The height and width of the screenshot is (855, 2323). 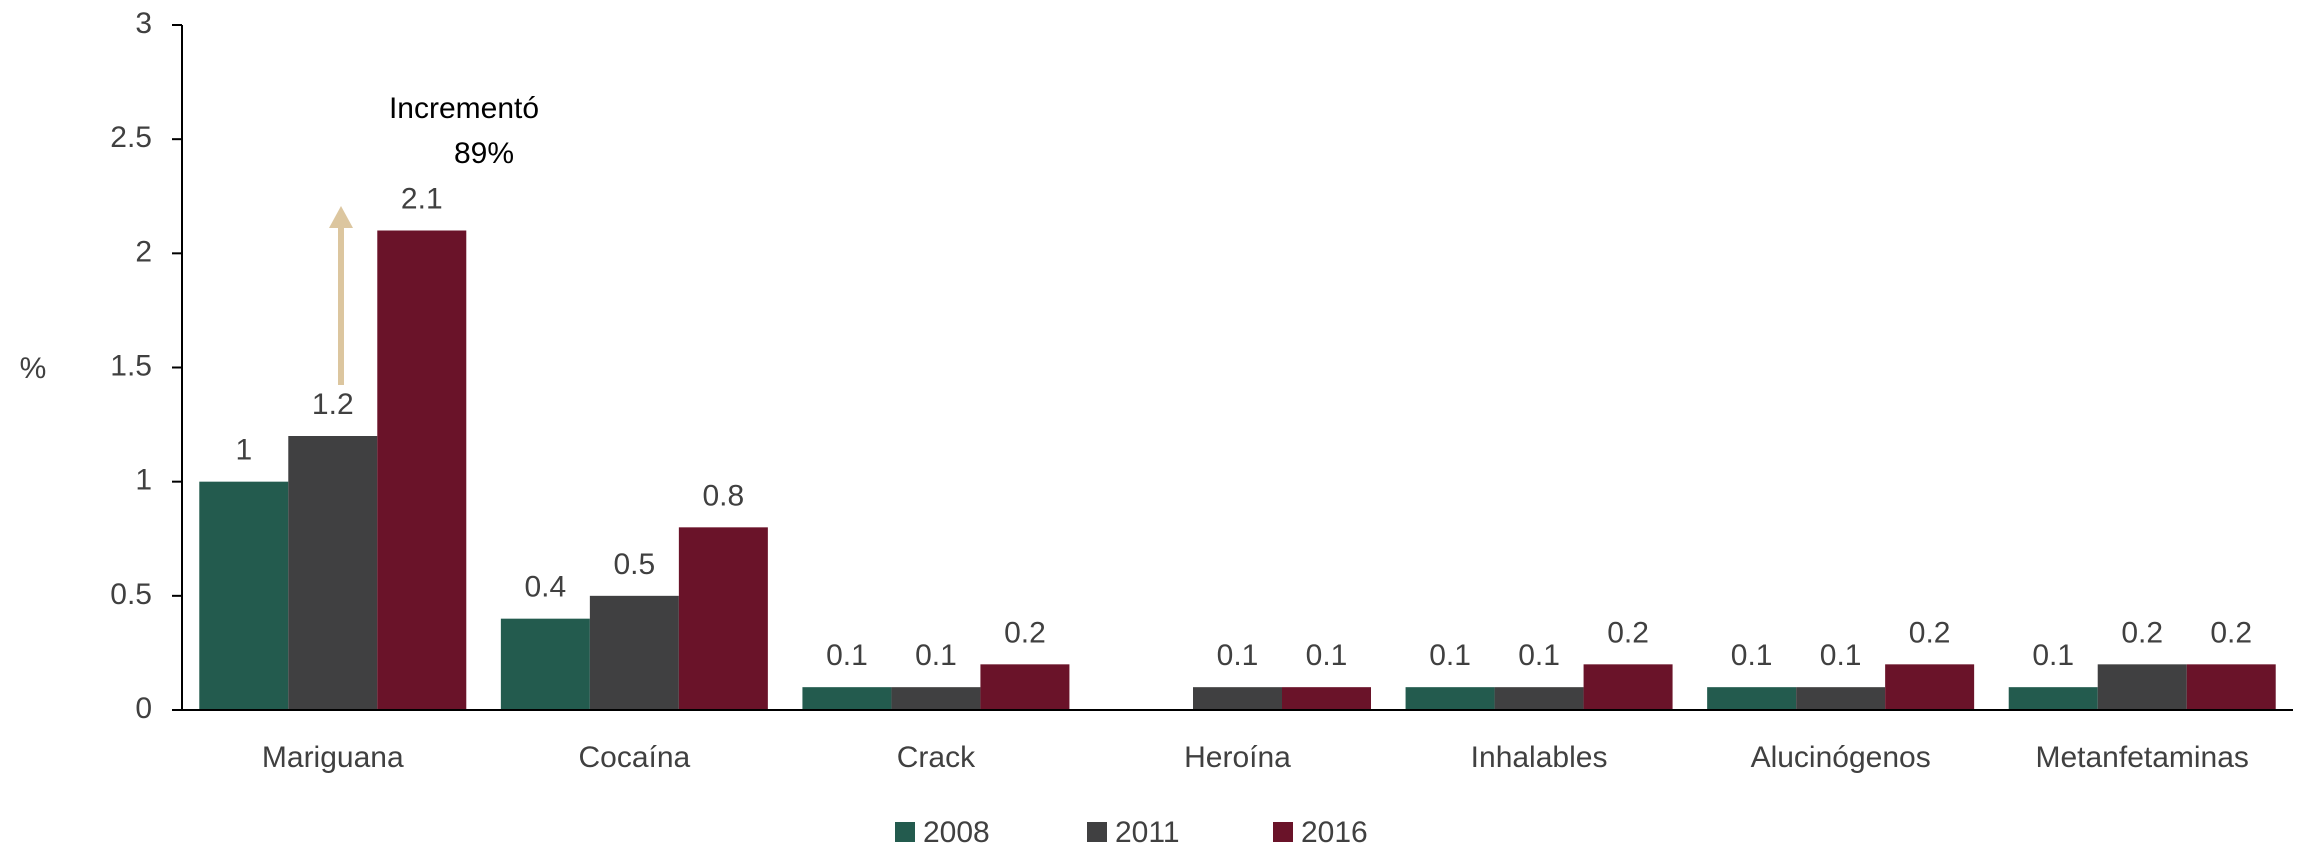 I want to click on y-tick-label: 2.5, so click(x=131, y=137).